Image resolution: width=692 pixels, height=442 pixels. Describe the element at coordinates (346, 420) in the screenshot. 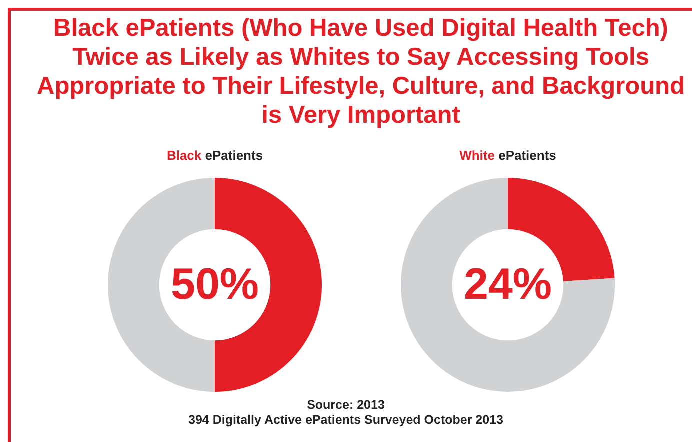

I see `text: 394 Digitally Active ePatients Surveyed October 2013` at that location.